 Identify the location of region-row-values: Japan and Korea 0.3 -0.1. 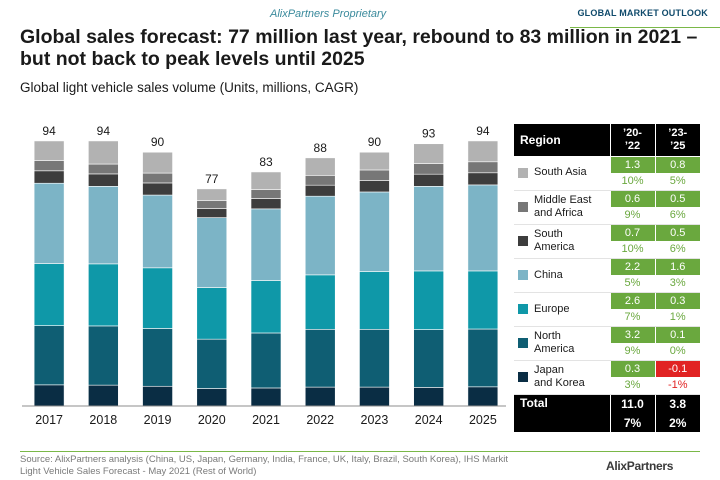
(607, 377).